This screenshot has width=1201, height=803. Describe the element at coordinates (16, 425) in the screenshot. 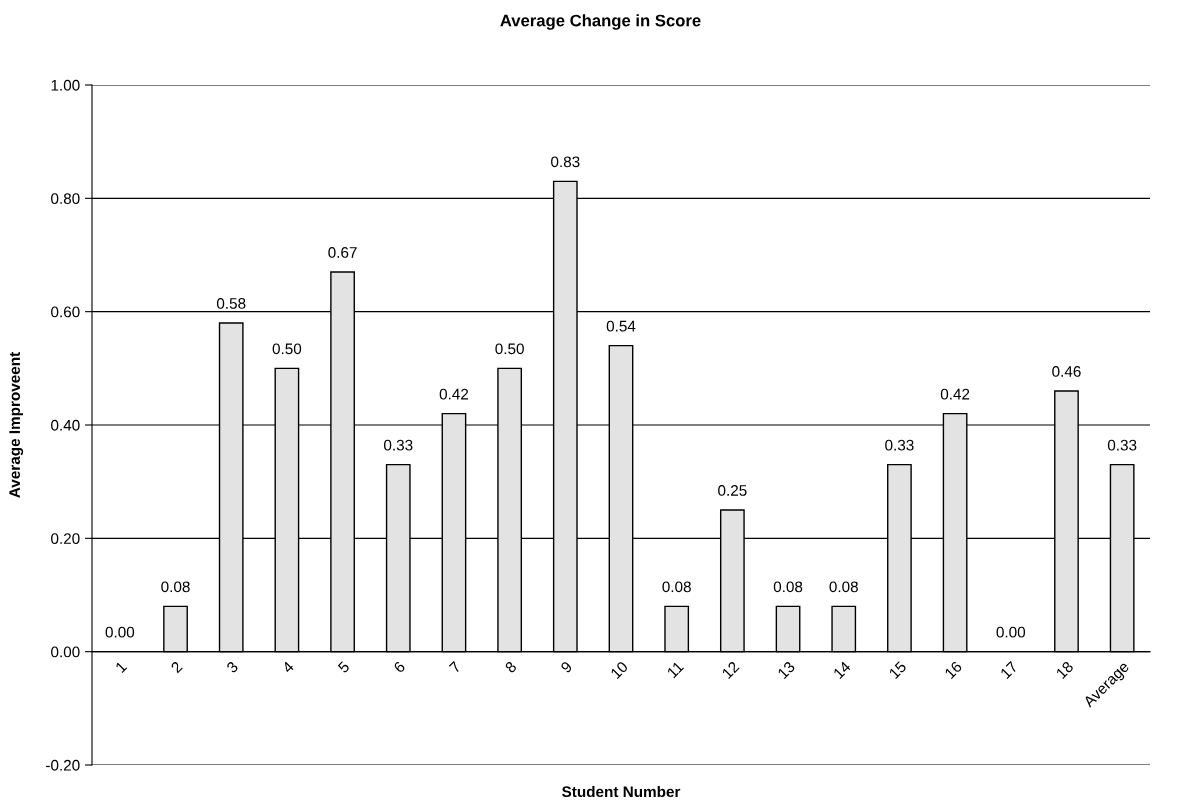

I see `y-axis-title: Average Improveent` at that location.